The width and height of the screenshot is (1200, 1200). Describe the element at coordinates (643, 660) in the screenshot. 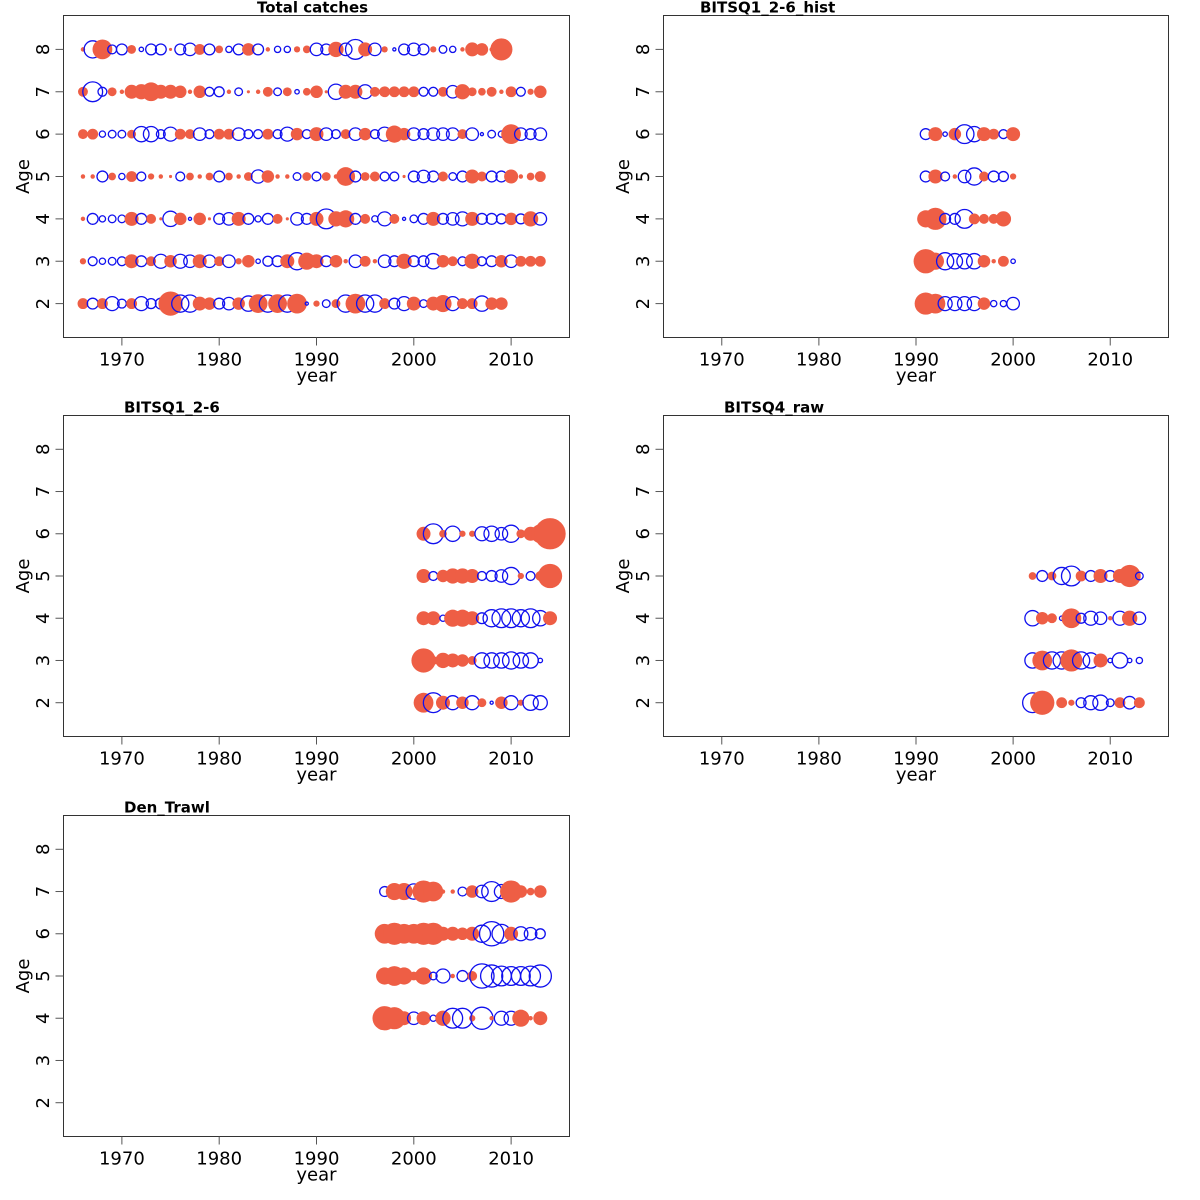

I see `y-tick-label: 3` at that location.